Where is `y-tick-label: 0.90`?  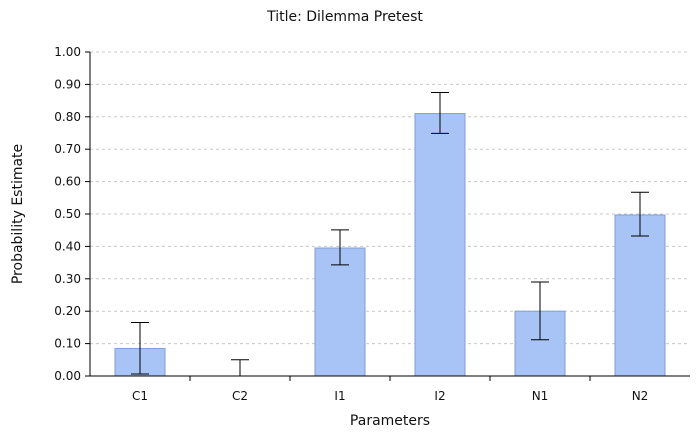
y-tick-label: 0.90 is located at coordinates (67, 84).